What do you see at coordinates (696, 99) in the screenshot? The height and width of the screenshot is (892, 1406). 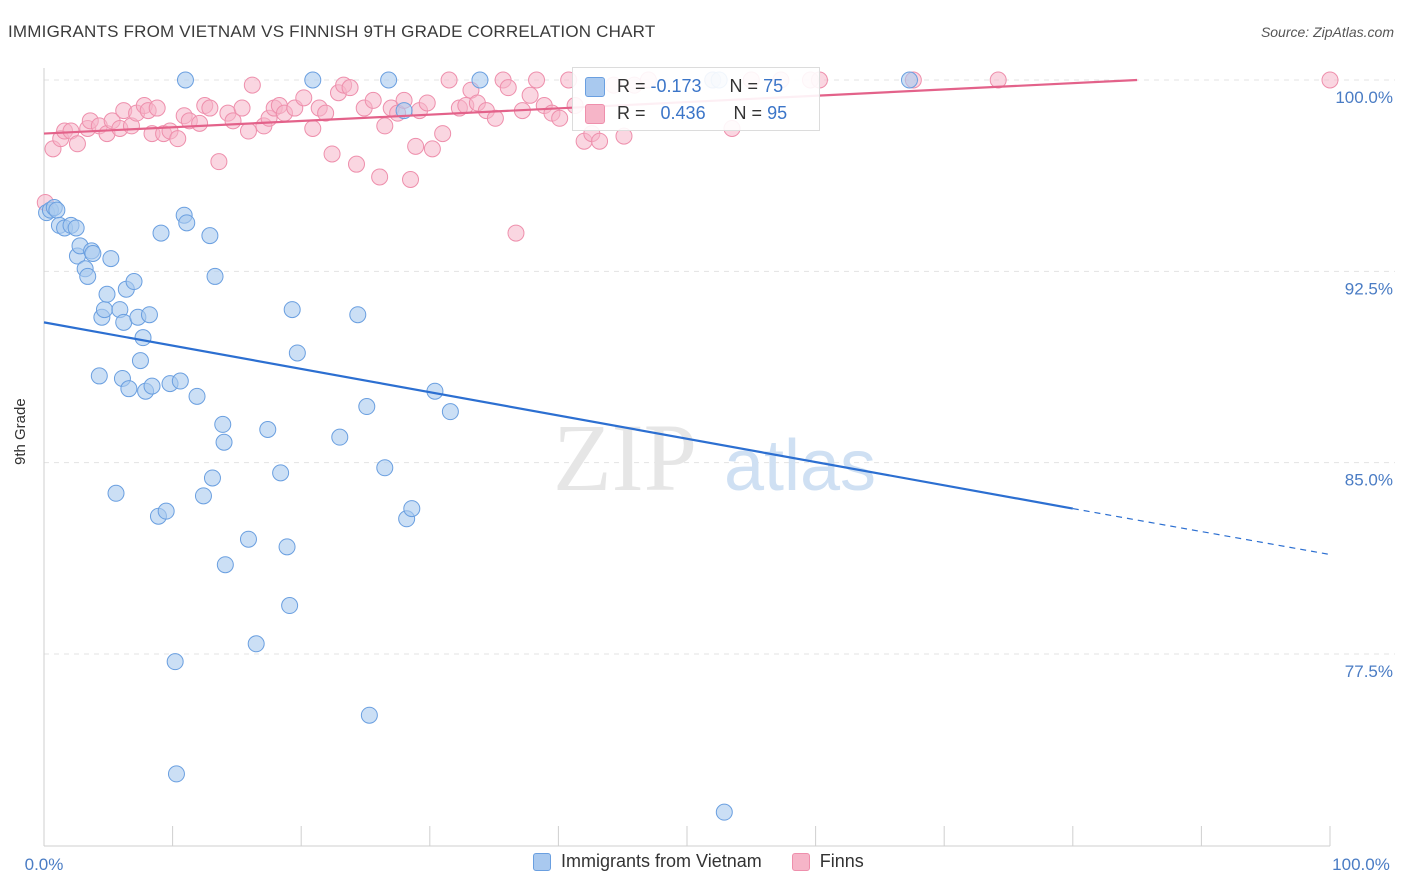 I see `legend-inset: R = -0.173 N = 75 R = 0.436 N = 95` at bounding box center [696, 99].